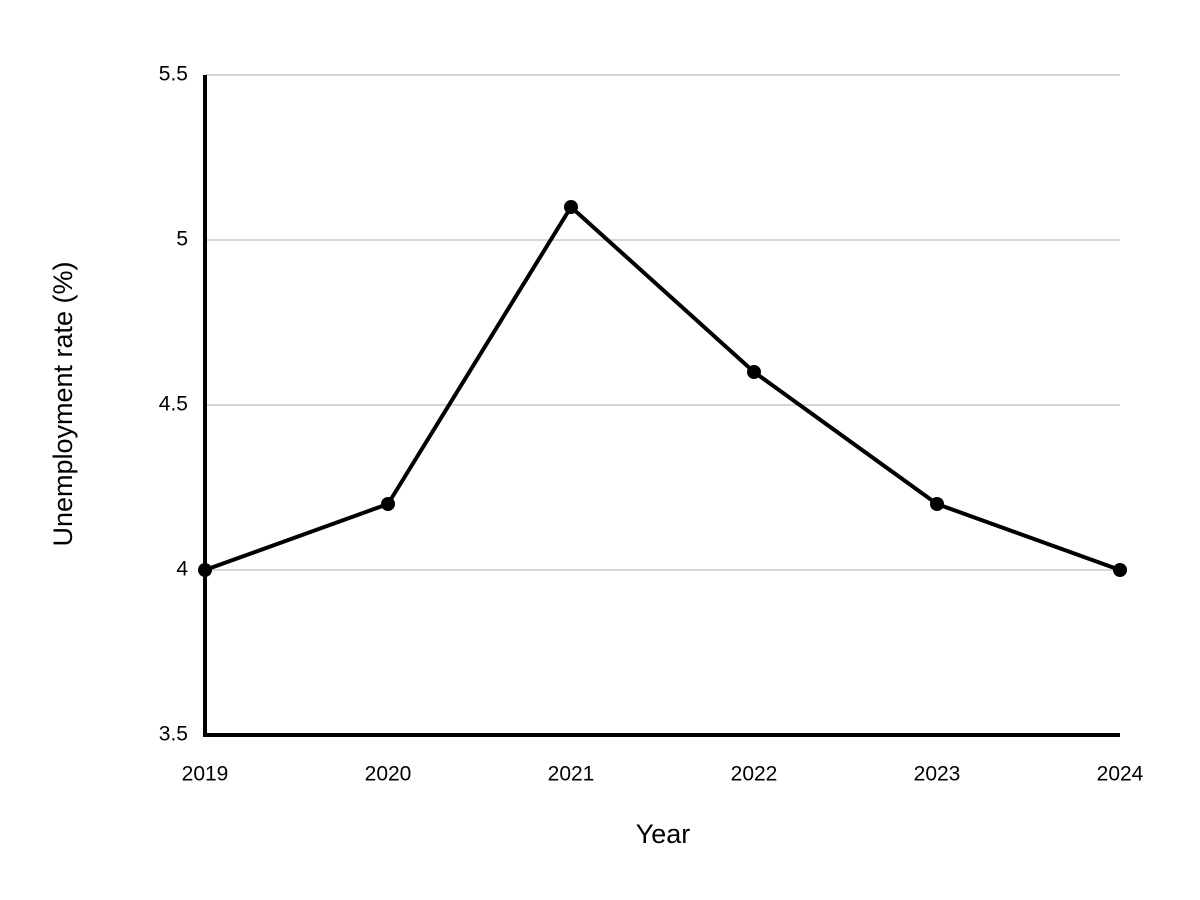 The width and height of the screenshot is (1200, 900). Describe the element at coordinates (173, 74) in the screenshot. I see `y-tick-label: 5.5` at that location.